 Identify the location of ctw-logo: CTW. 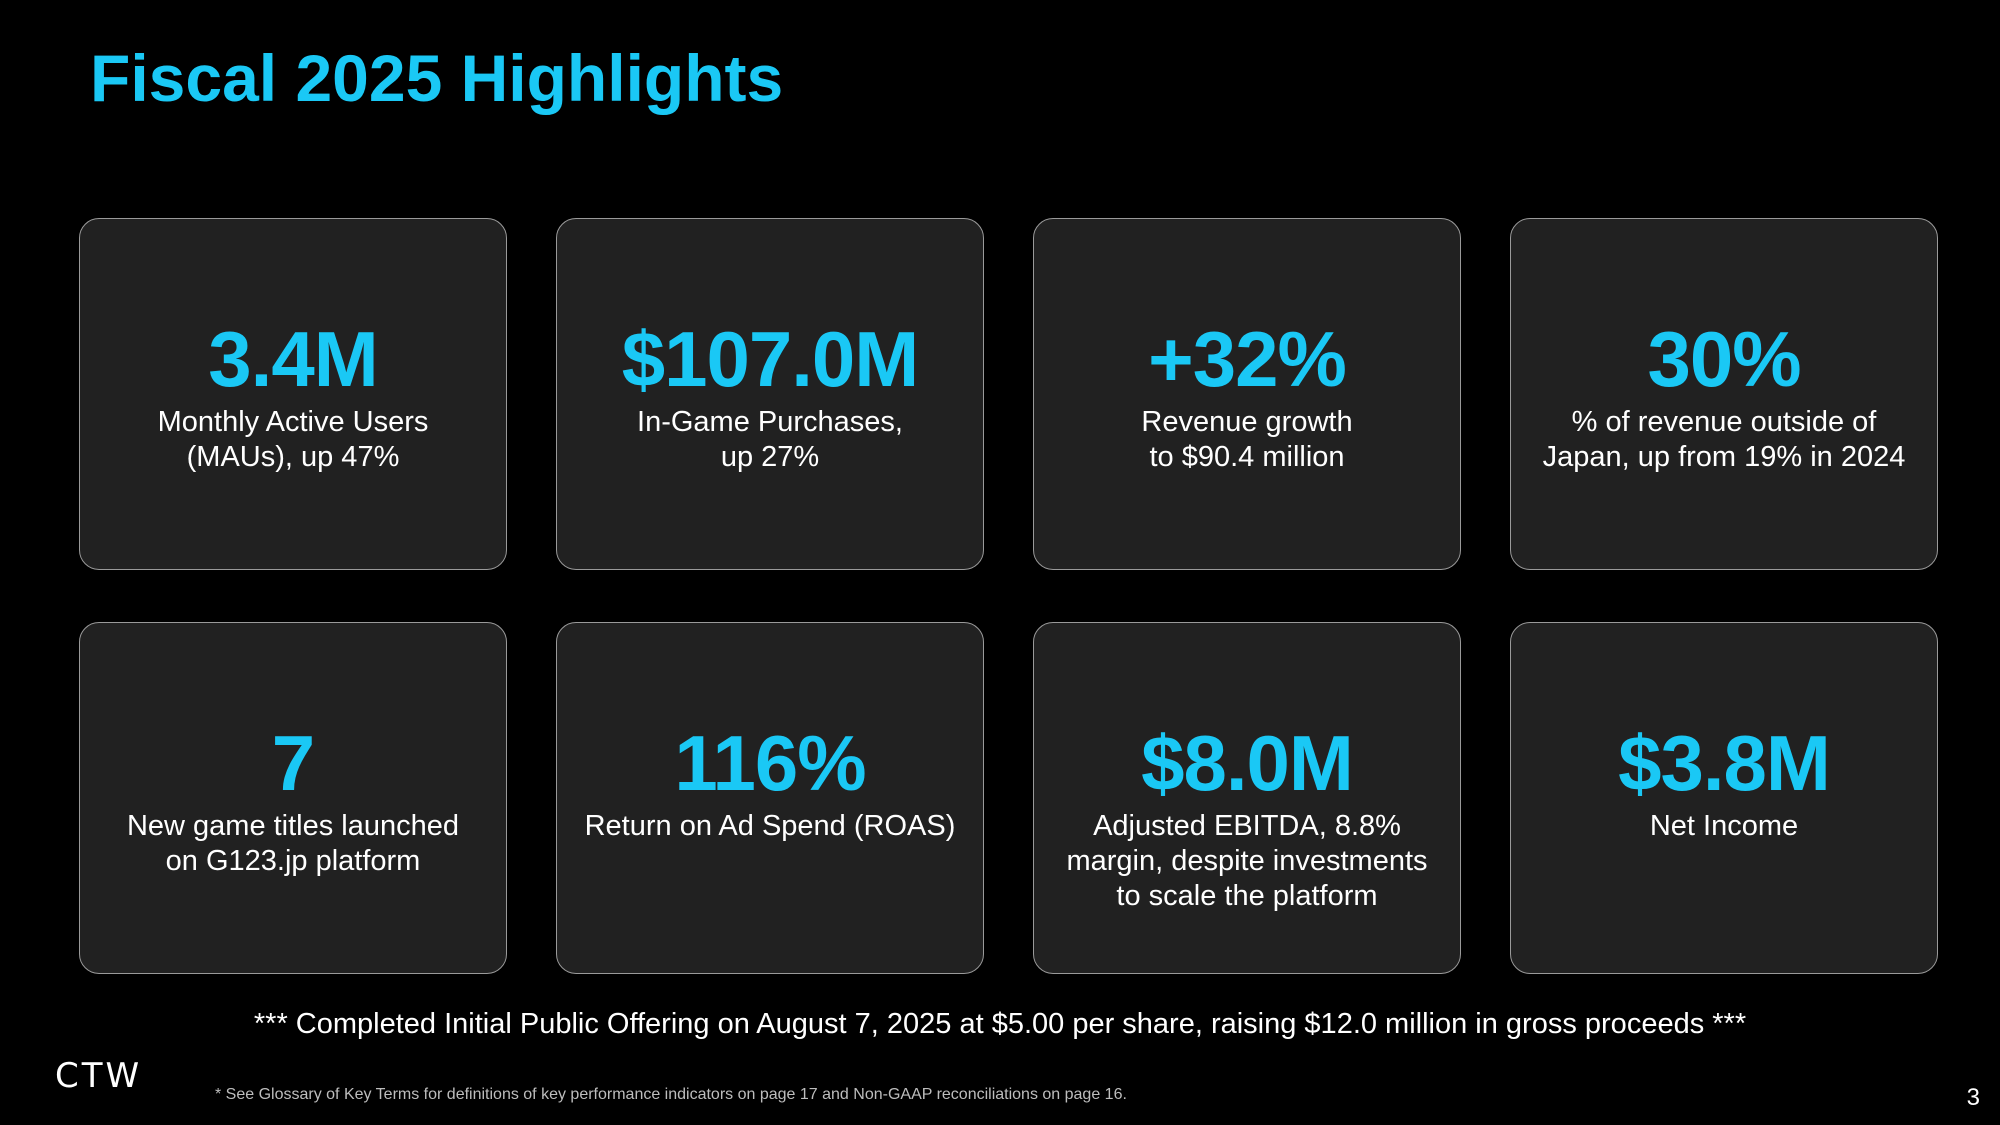
(99, 1076).